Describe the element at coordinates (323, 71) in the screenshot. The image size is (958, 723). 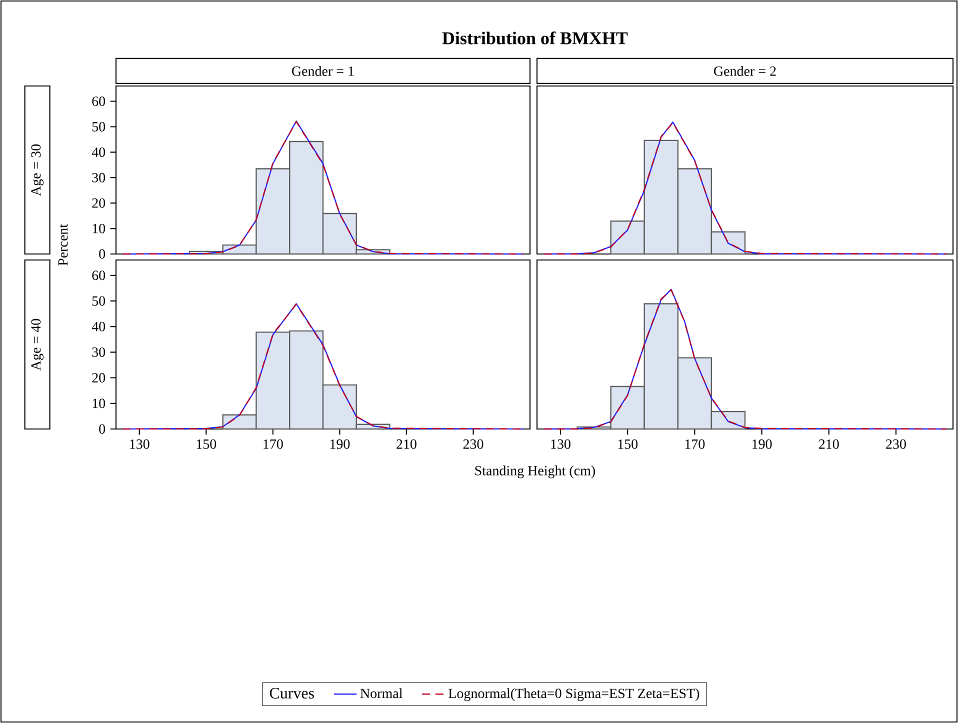
I see `chart-subtitle: Gender = 1` at that location.